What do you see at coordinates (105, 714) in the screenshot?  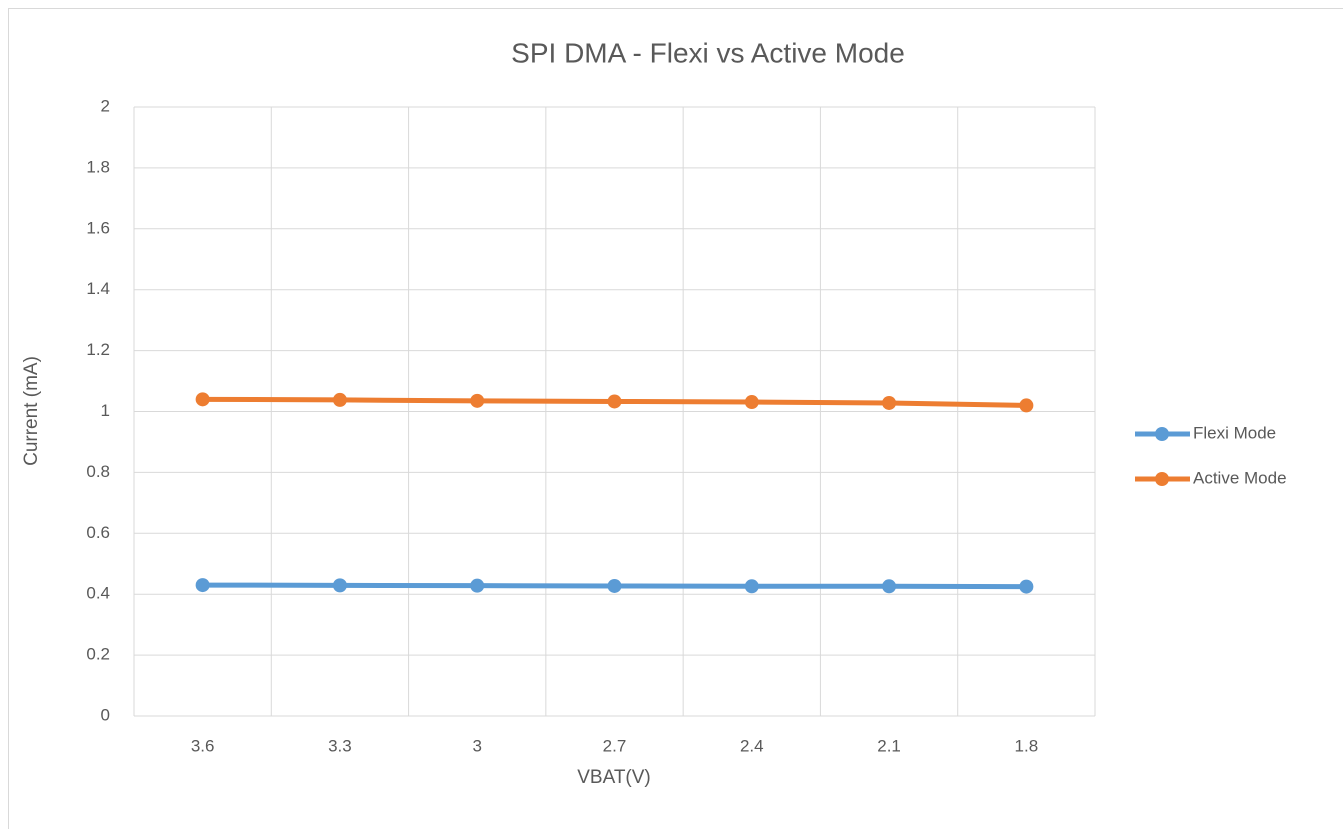 I see `y-tick-label: 0` at bounding box center [105, 714].